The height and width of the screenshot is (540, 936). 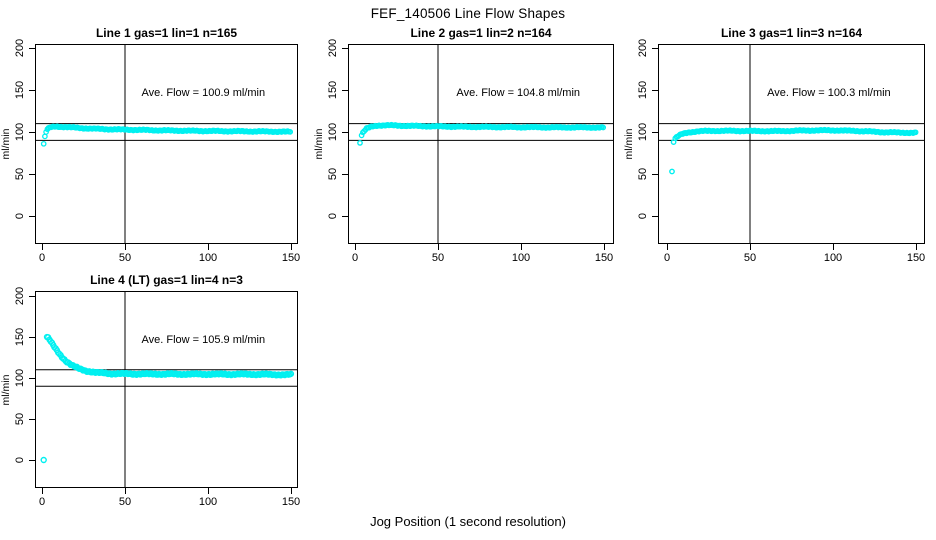 I want to click on ave-flow-label: Ave. Flow = 105.9 ml/min, so click(x=203, y=340).